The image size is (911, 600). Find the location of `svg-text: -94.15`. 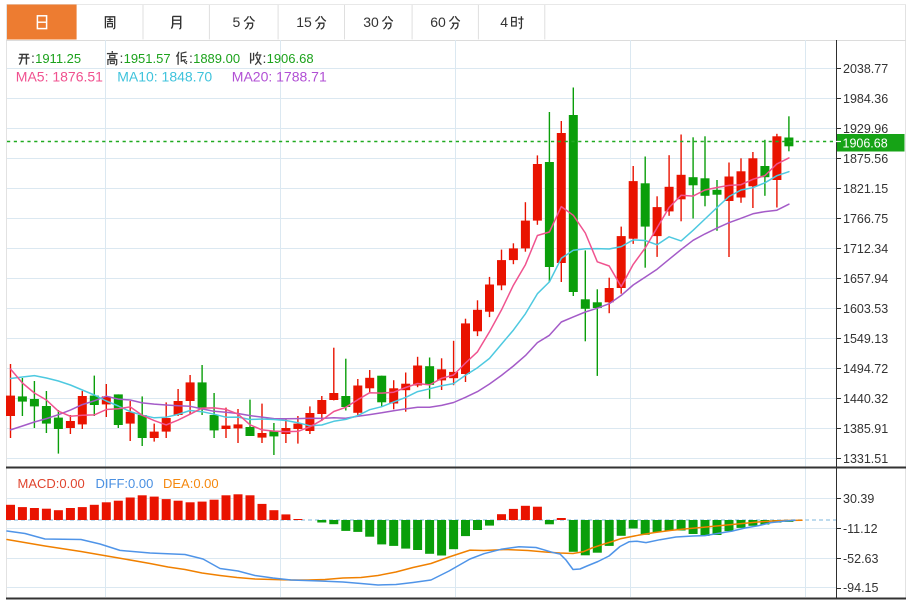

svg-text: -94.15 is located at coordinates (860, 588).